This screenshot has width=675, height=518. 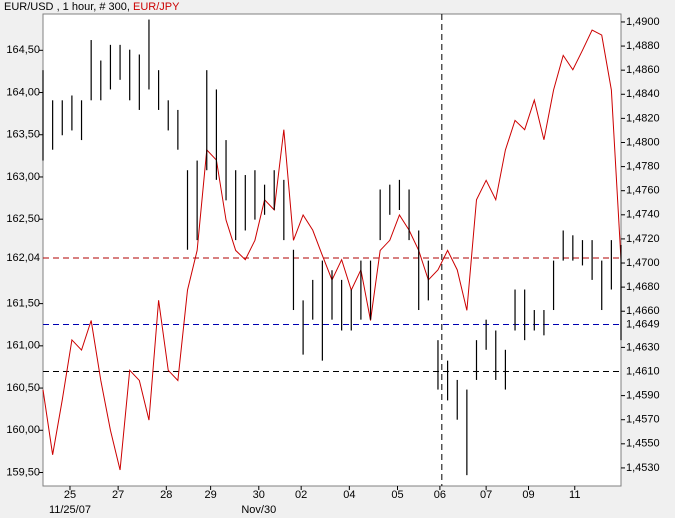 I want to click on y2-tick-label: 1,4840, so click(x=643, y=94).